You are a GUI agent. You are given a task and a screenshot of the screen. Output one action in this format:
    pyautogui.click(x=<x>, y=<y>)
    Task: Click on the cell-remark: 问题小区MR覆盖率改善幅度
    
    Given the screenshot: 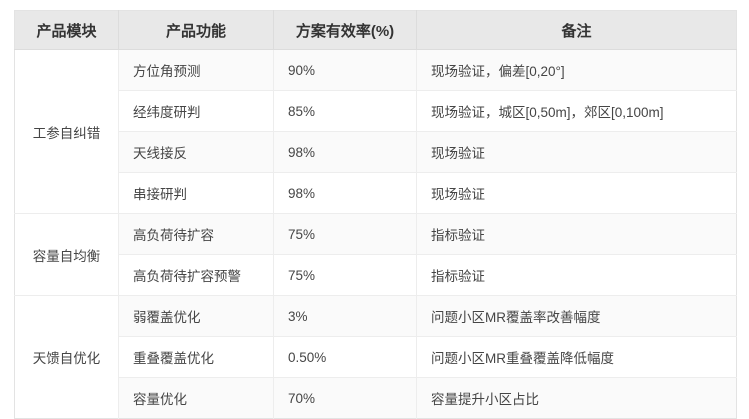 What is the action you would take?
    pyautogui.click(x=576, y=316)
    